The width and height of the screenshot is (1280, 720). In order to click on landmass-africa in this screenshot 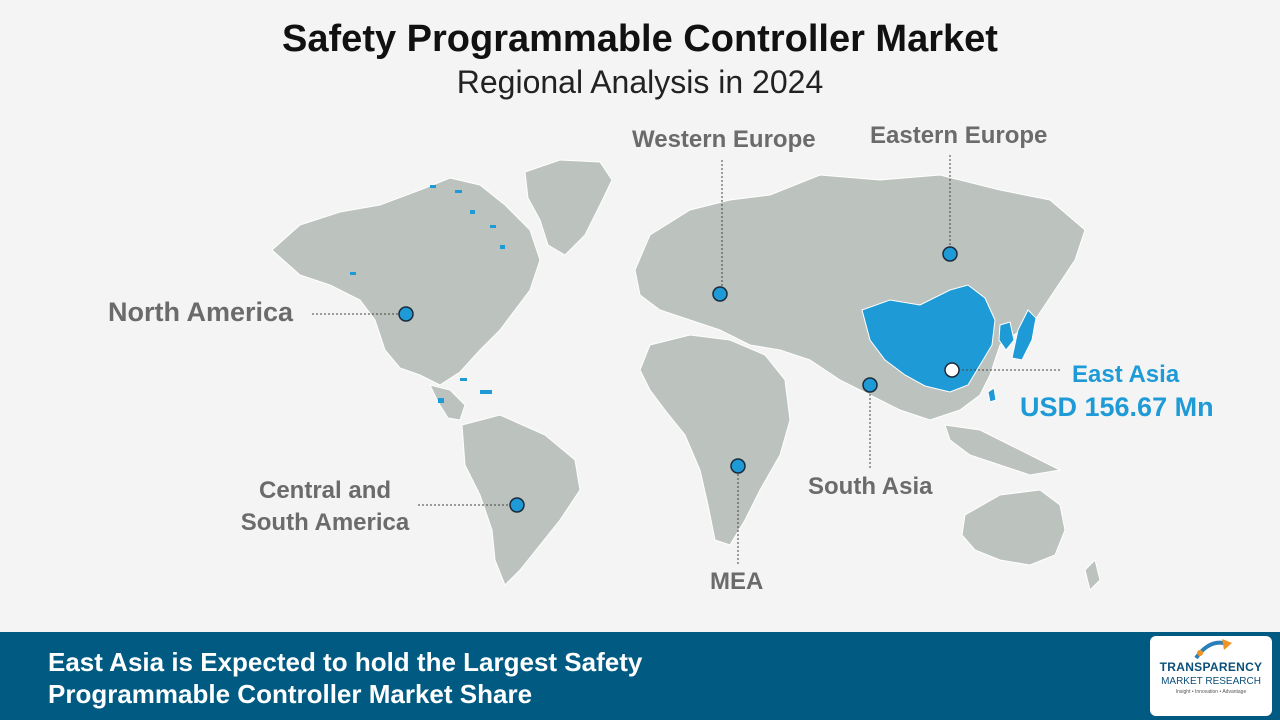, I will do `click(715, 440)`.